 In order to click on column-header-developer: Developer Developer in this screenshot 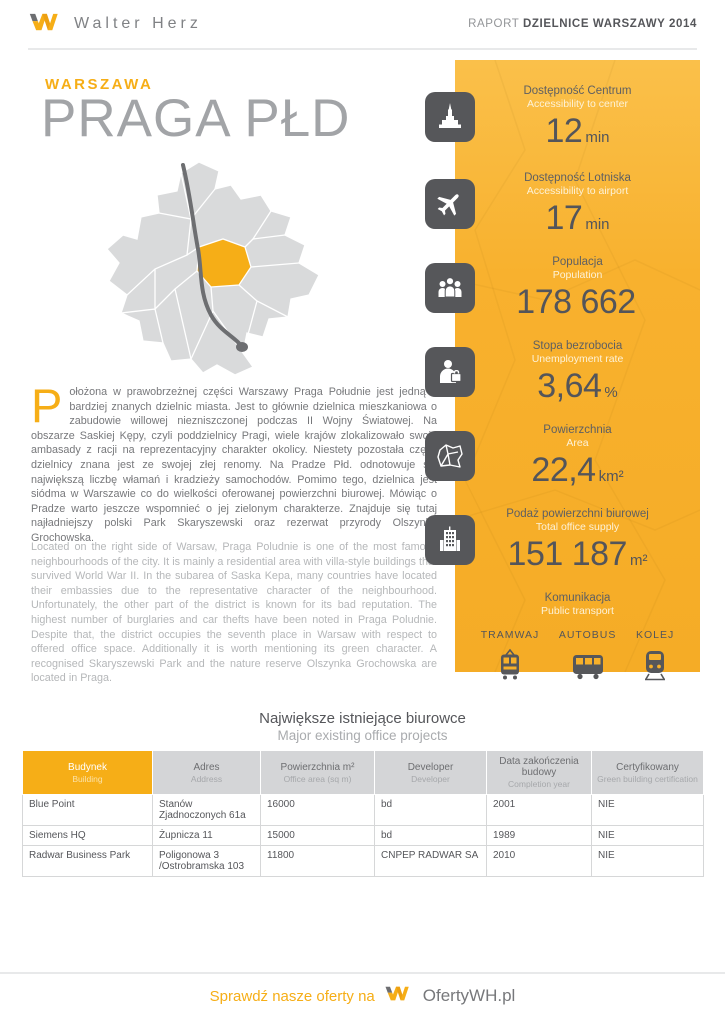, I will do `click(430, 772)`.